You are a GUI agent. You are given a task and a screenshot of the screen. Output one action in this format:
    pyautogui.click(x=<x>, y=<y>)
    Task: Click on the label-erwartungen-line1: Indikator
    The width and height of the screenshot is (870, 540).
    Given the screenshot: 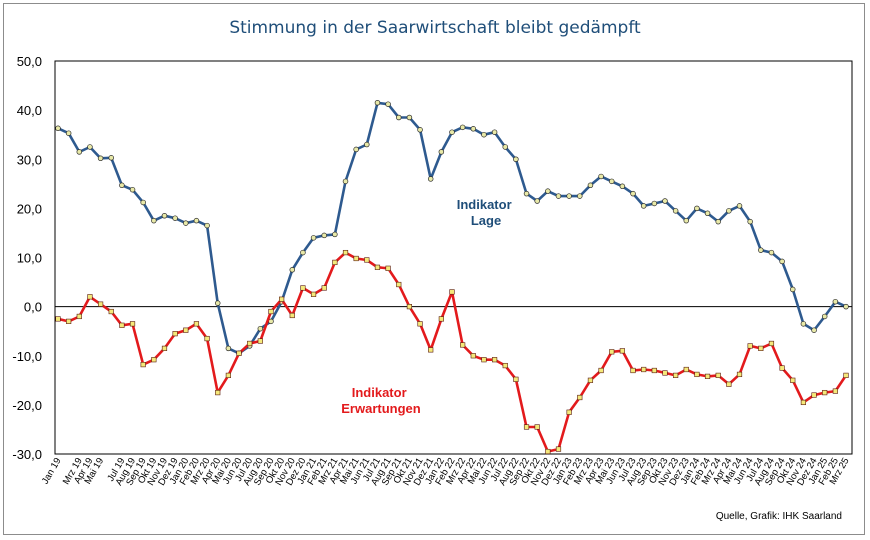 What is the action you would take?
    pyautogui.click(x=379, y=392)
    